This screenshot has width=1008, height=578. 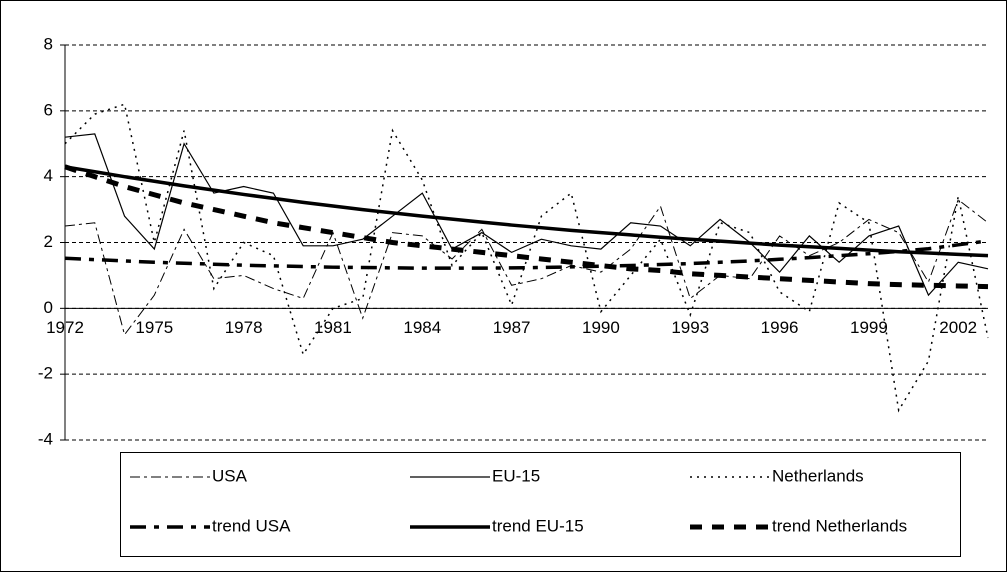 What do you see at coordinates (512, 327) in the screenshot?
I see `x-tick-label: 1987` at bounding box center [512, 327].